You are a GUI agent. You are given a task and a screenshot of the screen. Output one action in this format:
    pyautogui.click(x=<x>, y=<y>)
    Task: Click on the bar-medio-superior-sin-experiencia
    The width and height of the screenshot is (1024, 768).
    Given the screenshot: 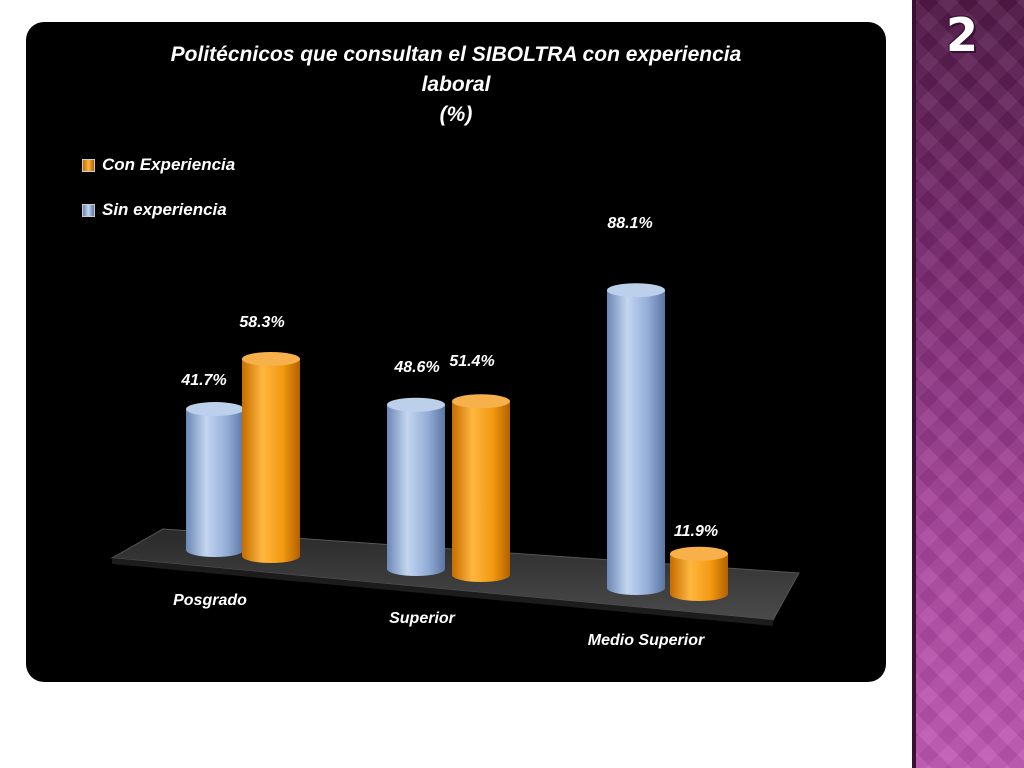 What is the action you would take?
    pyautogui.click(x=636, y=439)
    